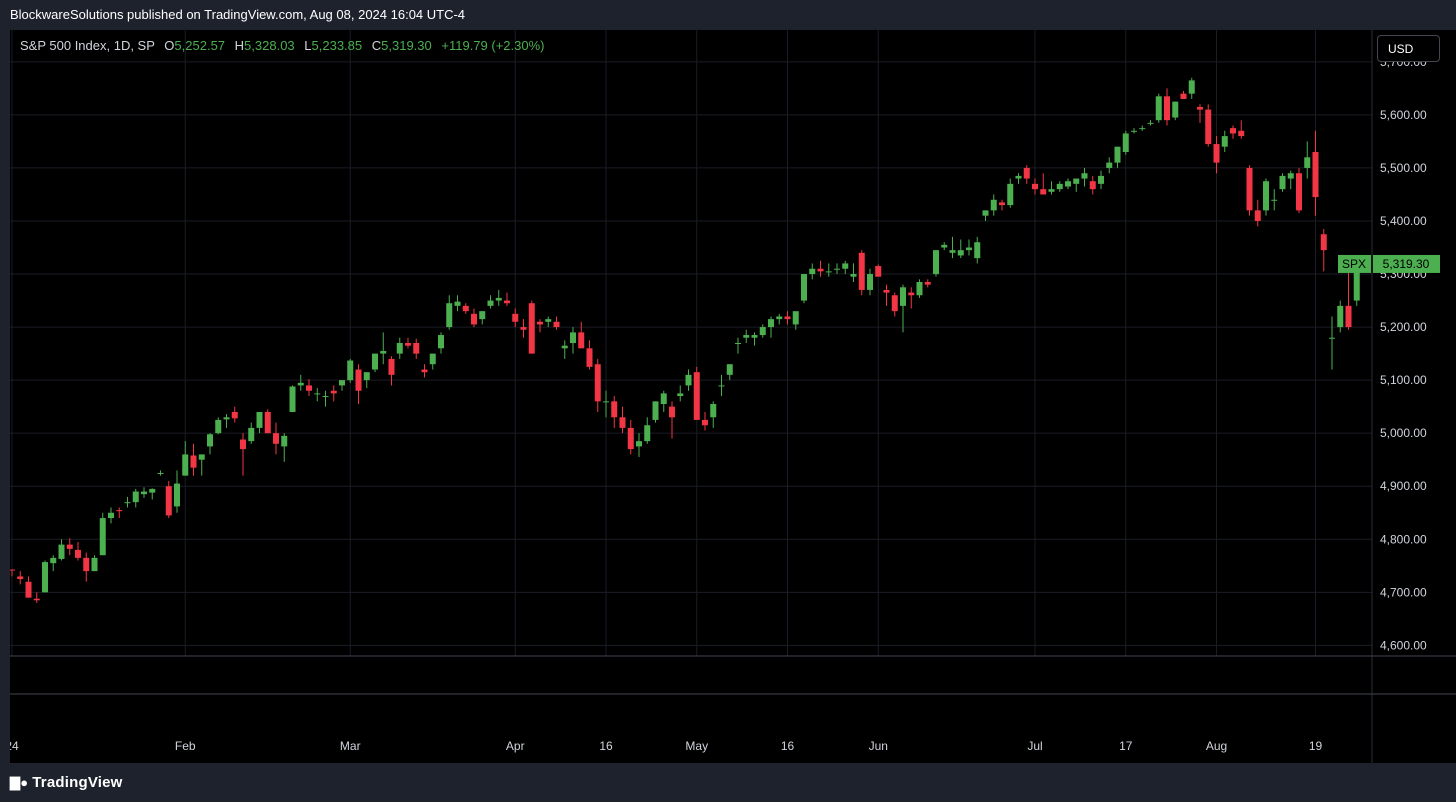  What do you see at coordinates (1408, 48) in the screenshot?
I see `currency-button: USD` at bounding box center [1408, 48].